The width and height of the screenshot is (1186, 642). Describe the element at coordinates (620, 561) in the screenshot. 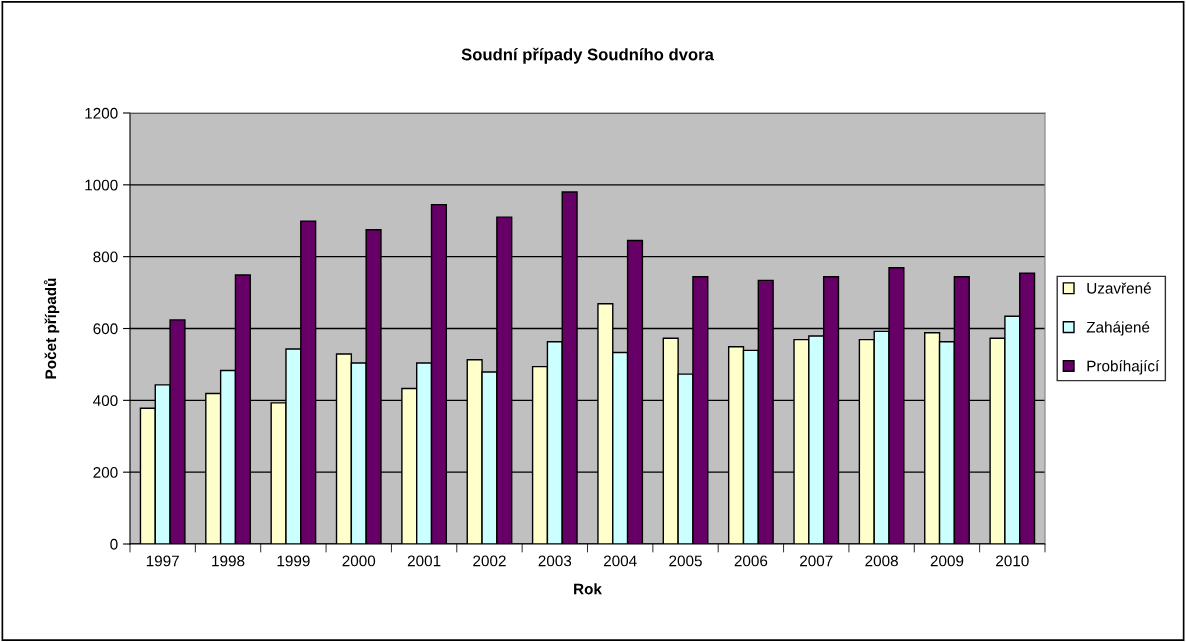

I see `x-tick-label: 2004` at that location.